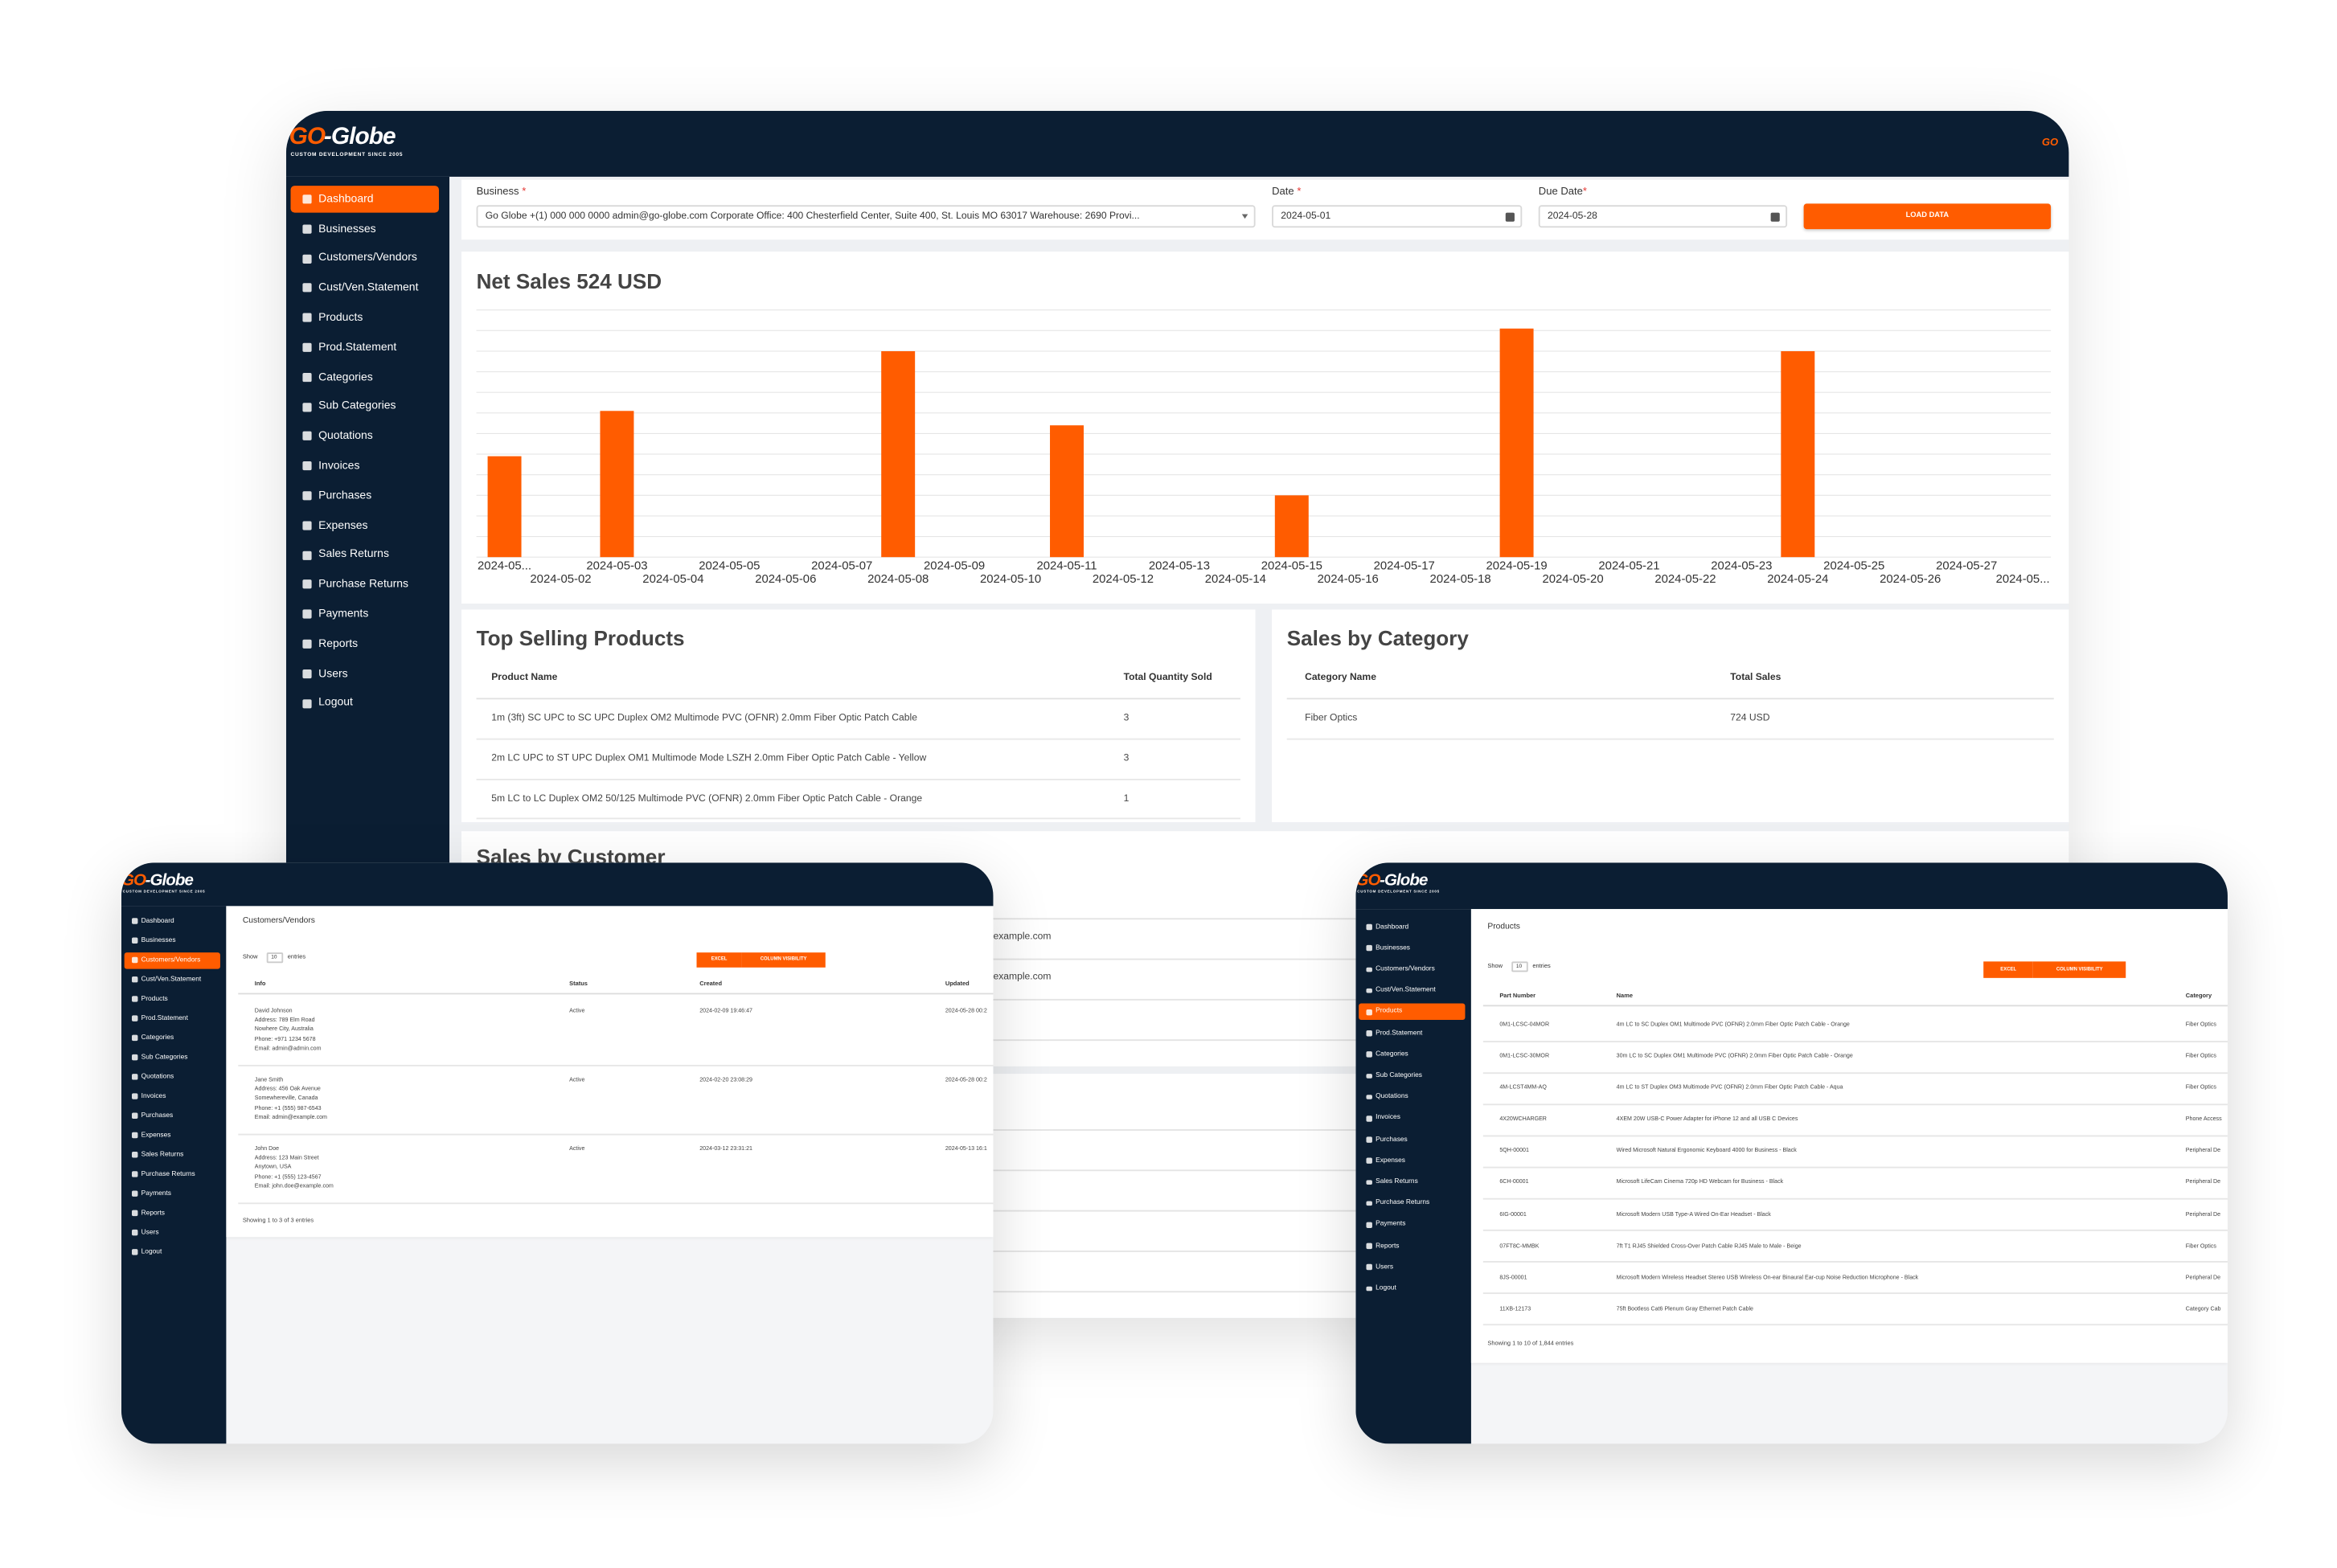  I want to click on sidebar-label: Expenses, so click(343, 524).